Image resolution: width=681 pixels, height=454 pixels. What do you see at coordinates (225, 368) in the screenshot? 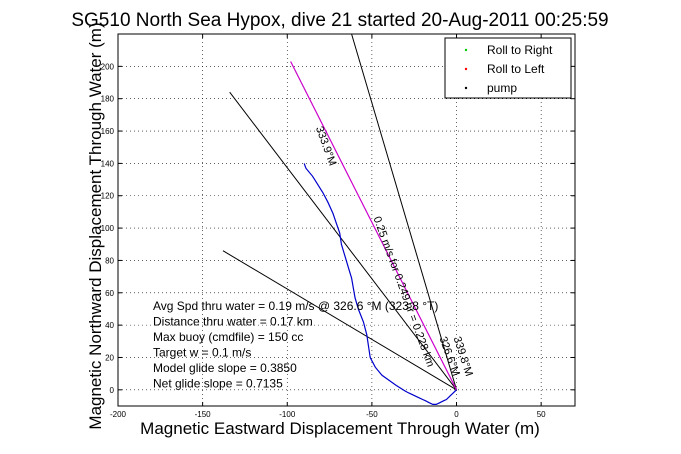
I see `annotation-line: Model glide slope = 0.3850` at bounding box center [225, 368].